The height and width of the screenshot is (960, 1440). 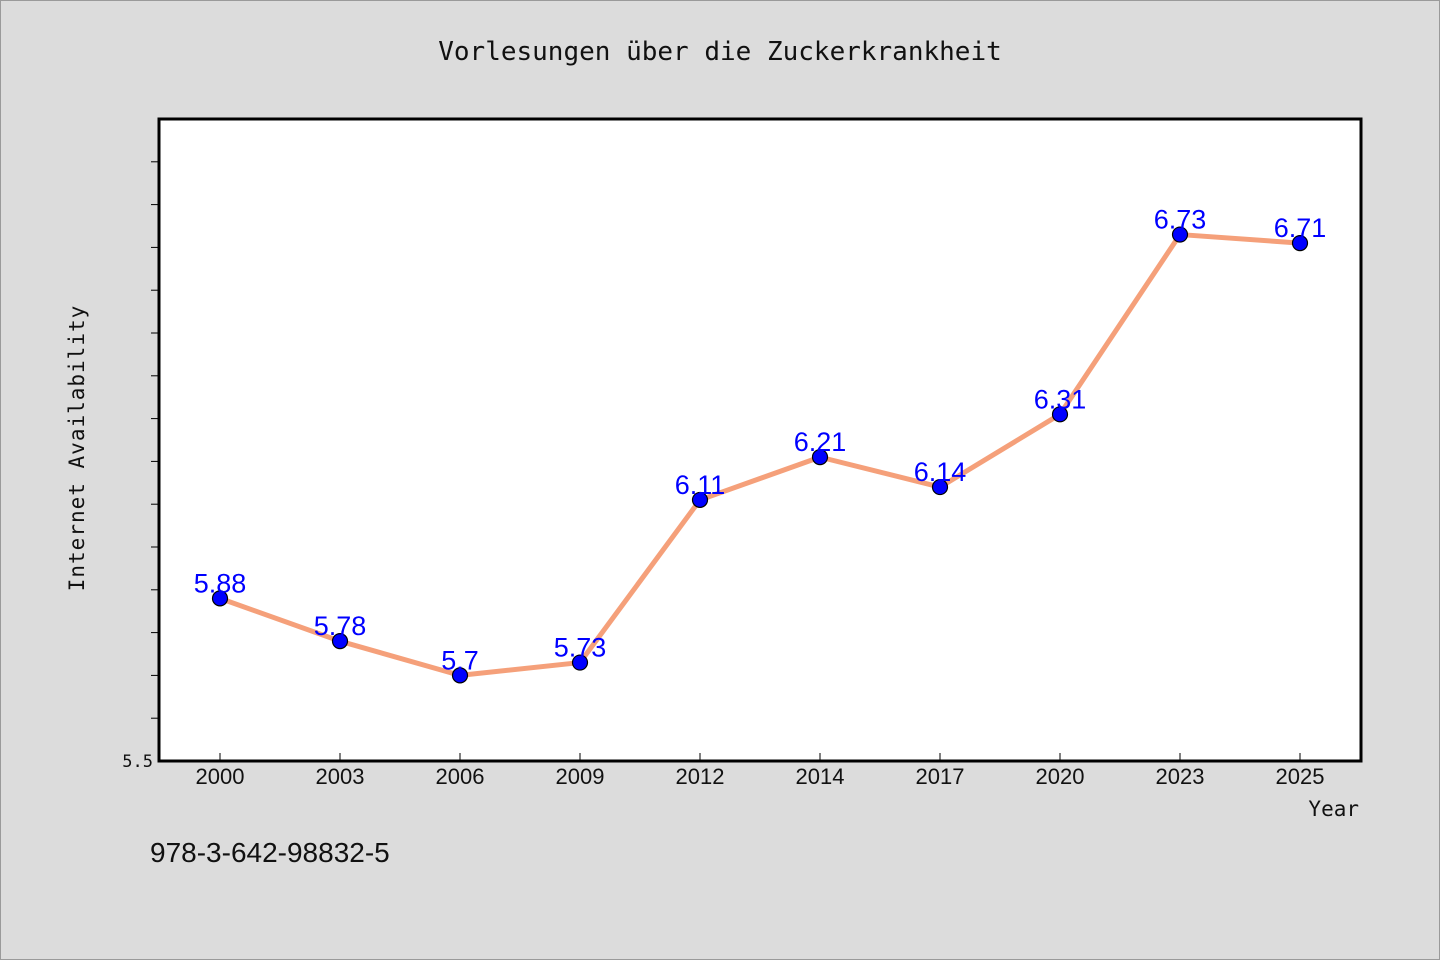 I want to click on data-label: 5.78, so click(x=340, y=626).